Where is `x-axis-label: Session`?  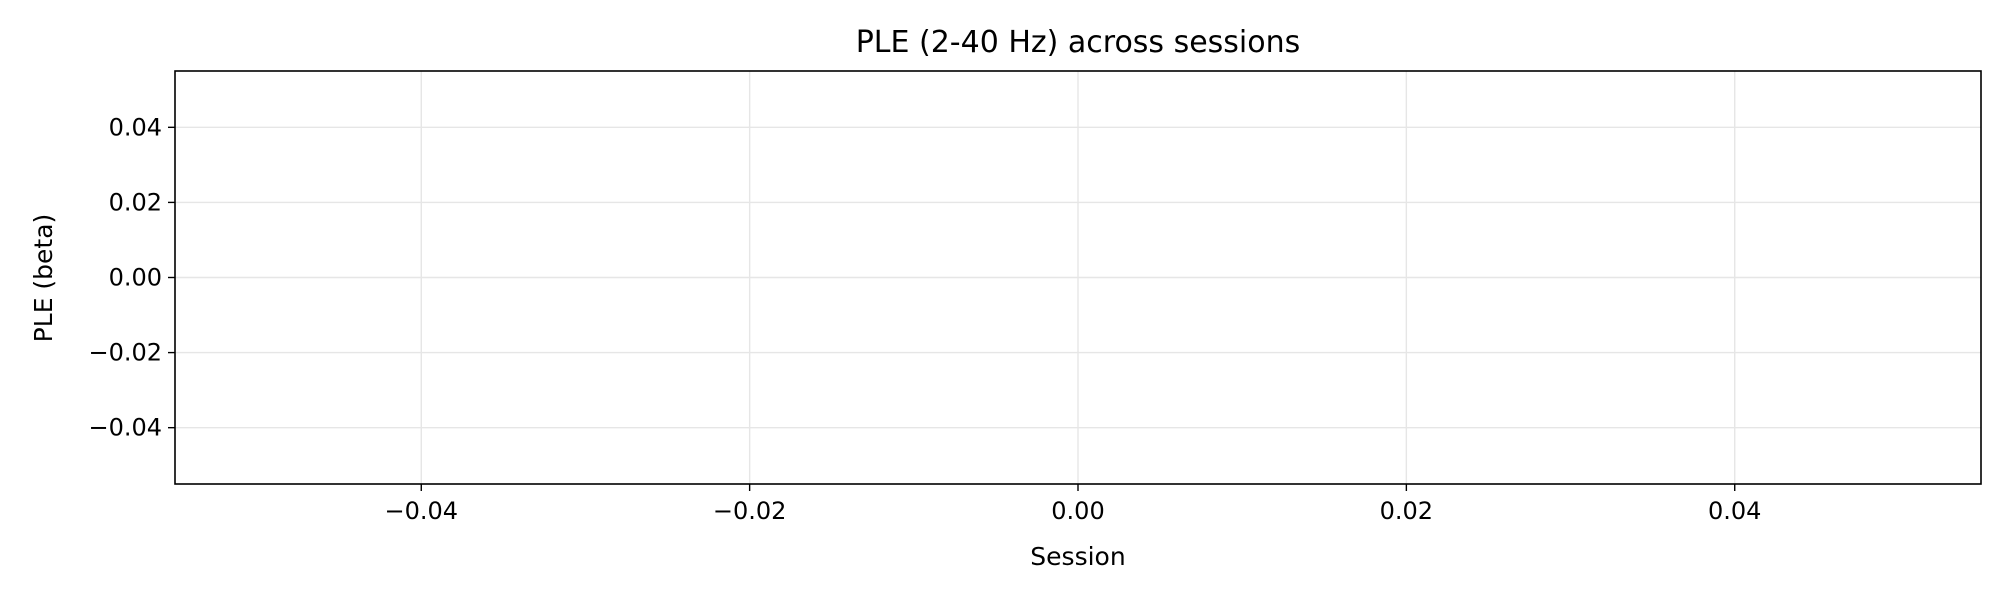 x-axis-label: Session is located at coordinates (1077, 556).